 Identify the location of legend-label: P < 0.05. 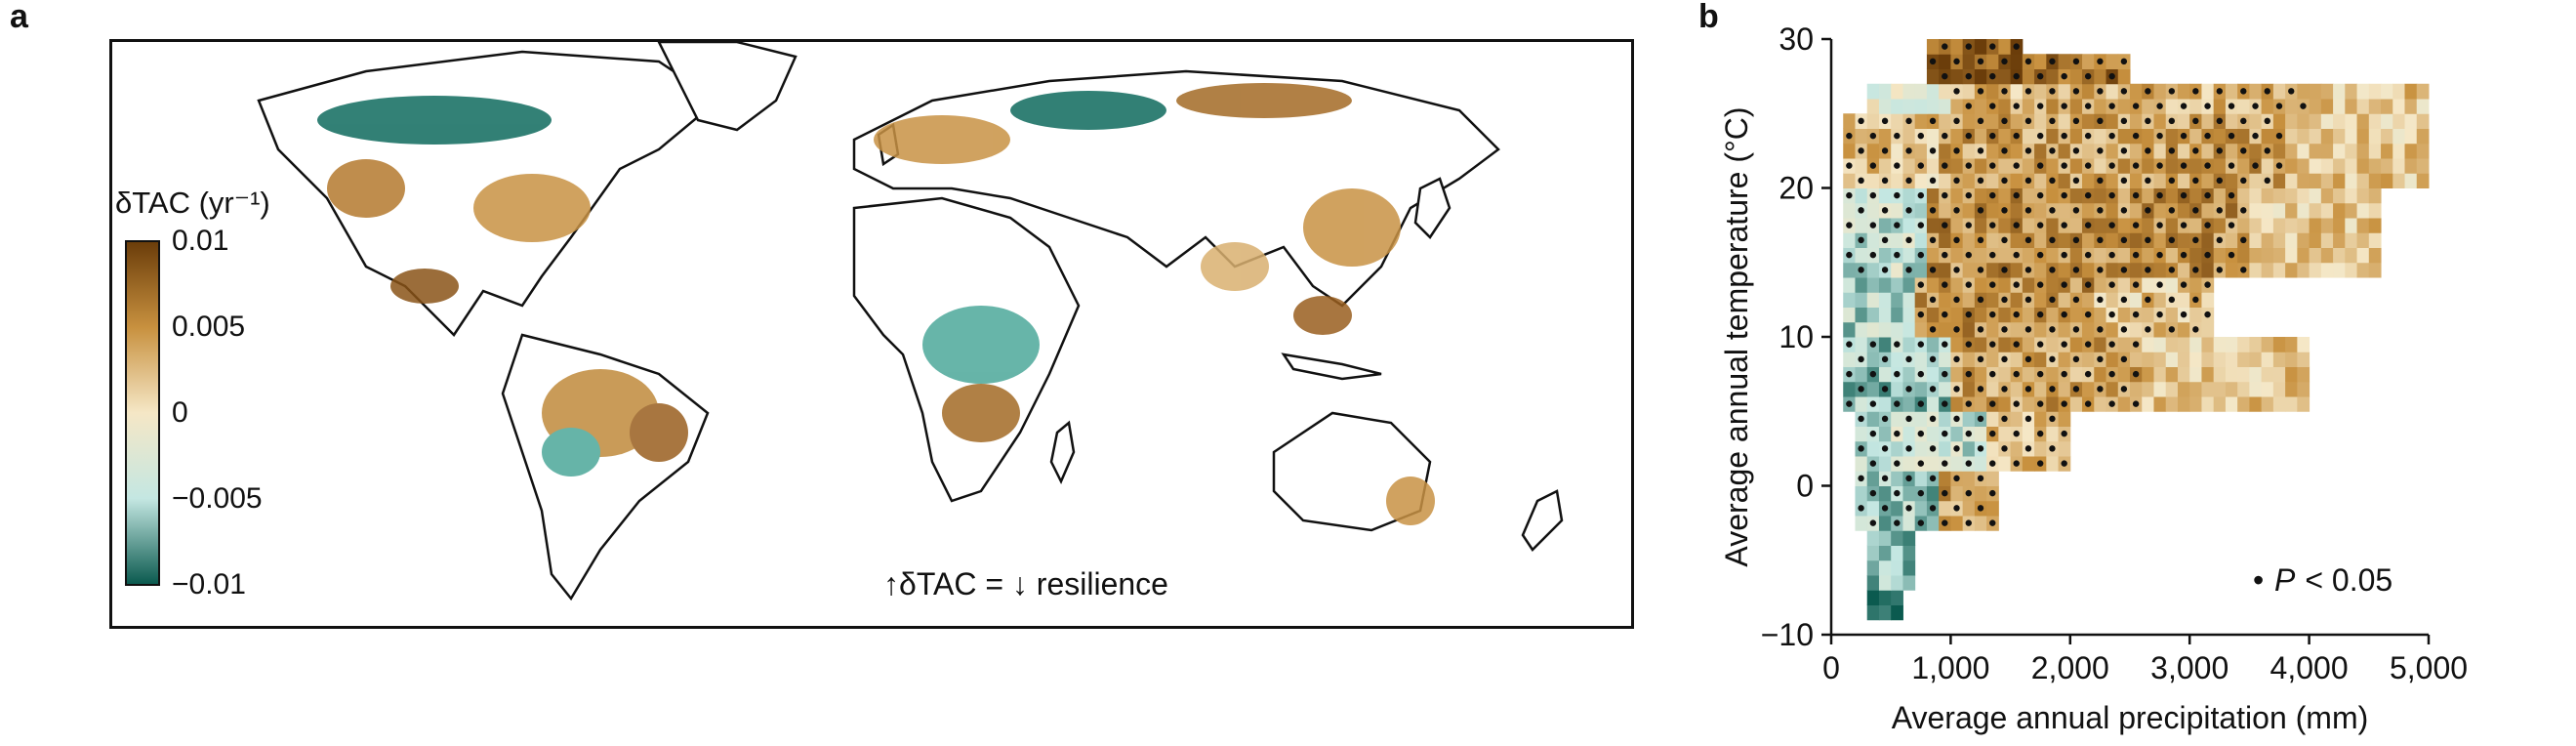
(2333, 580).